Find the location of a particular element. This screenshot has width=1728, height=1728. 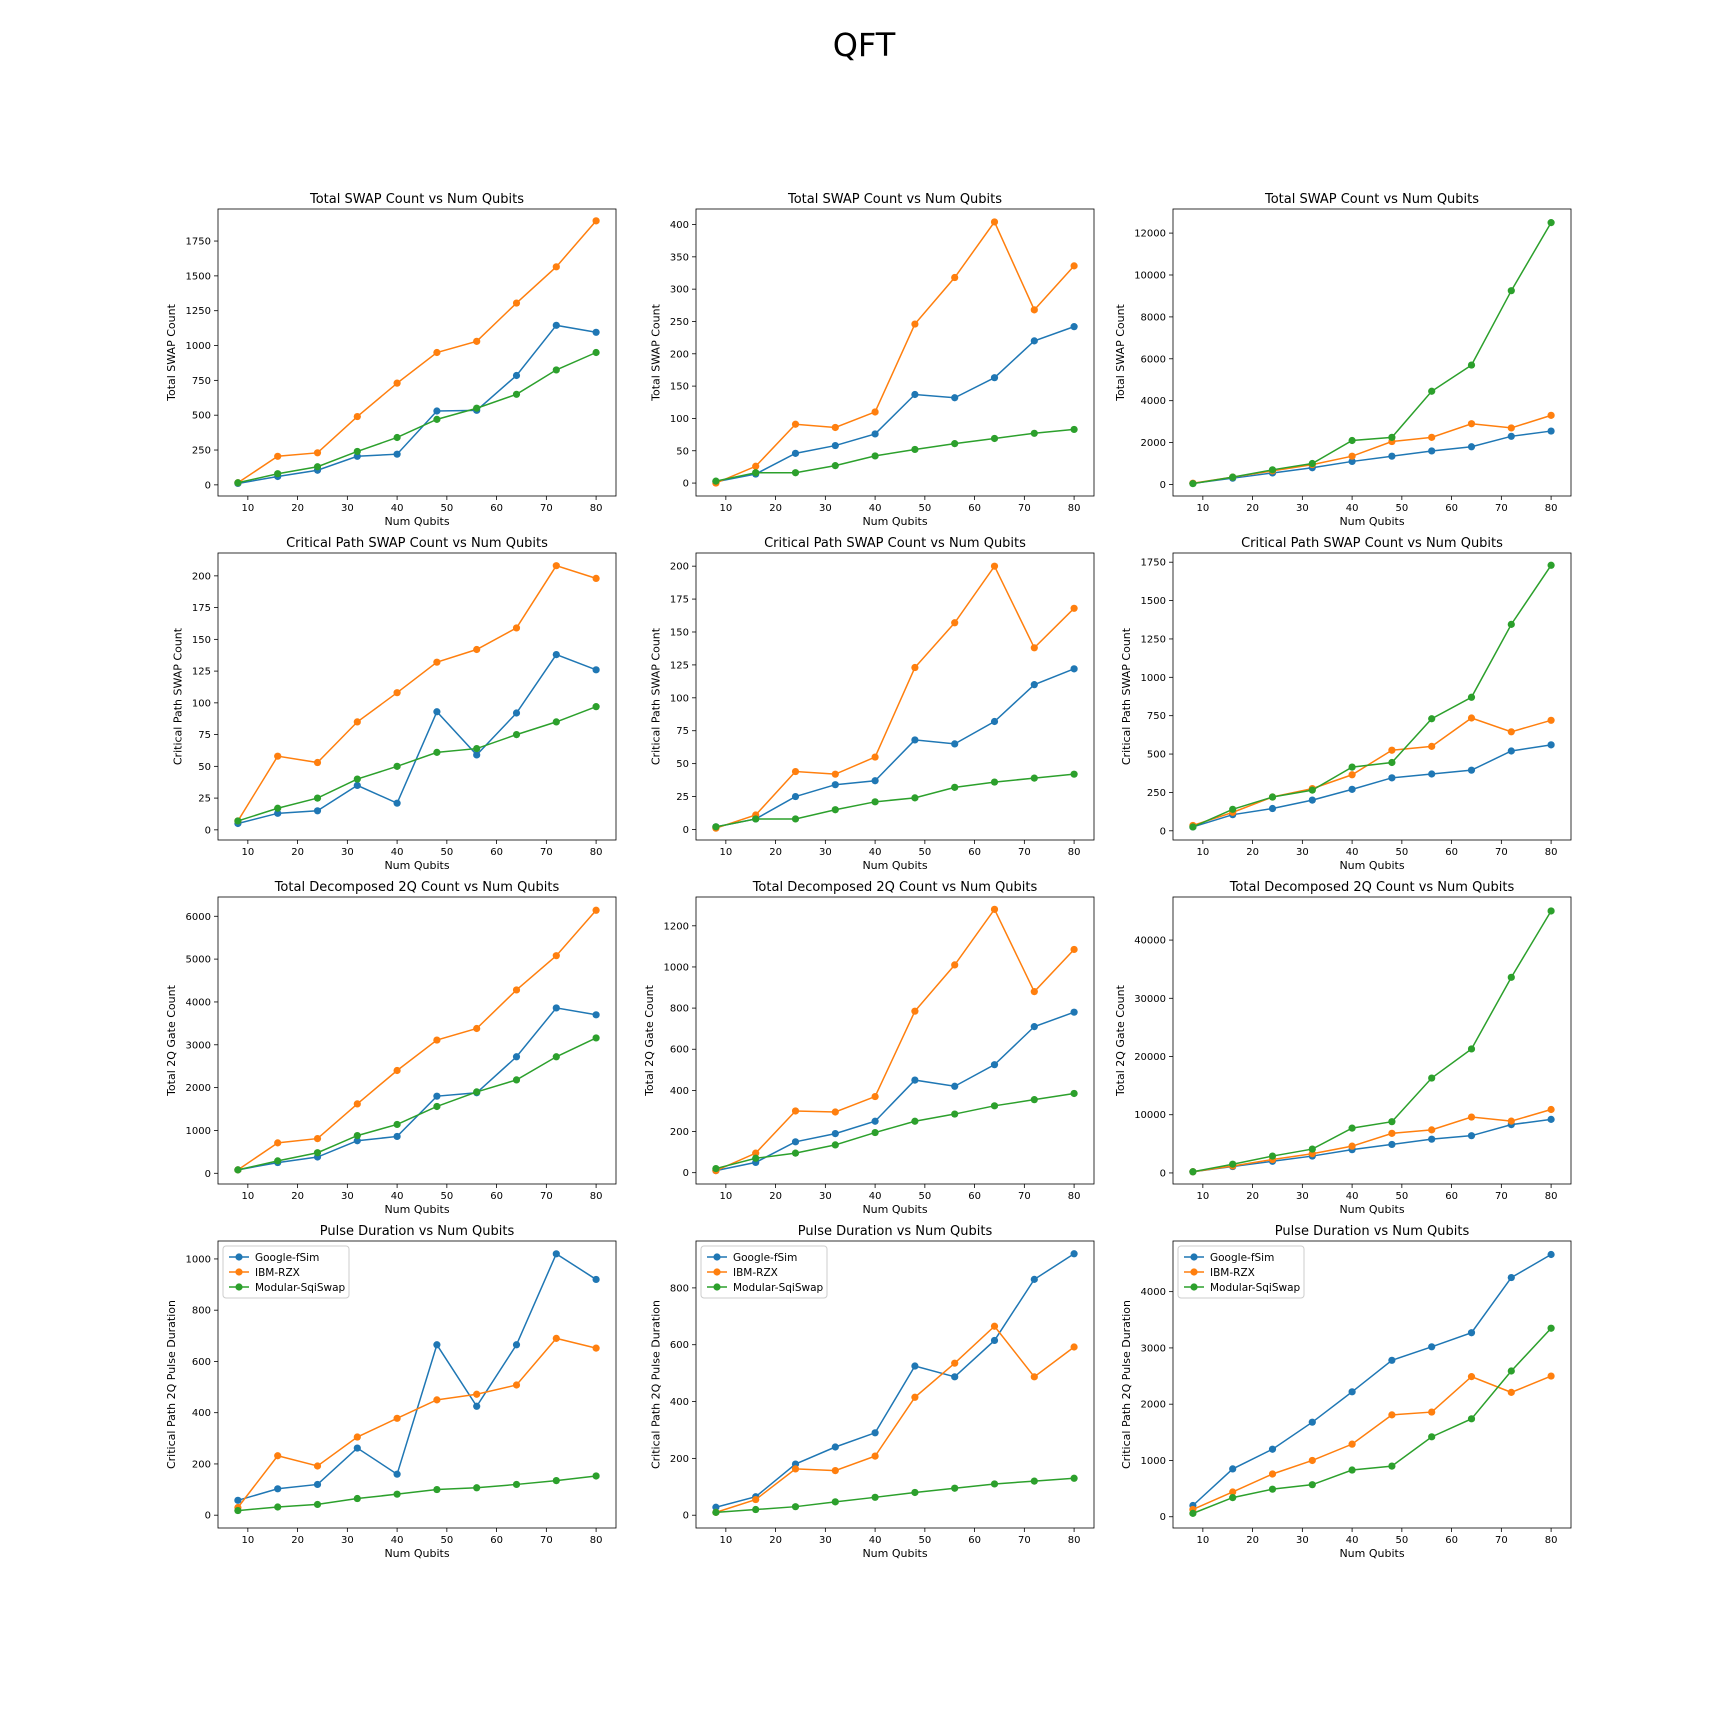

legend-entry: IBM-RZX is located at coordinates (277, 1273).